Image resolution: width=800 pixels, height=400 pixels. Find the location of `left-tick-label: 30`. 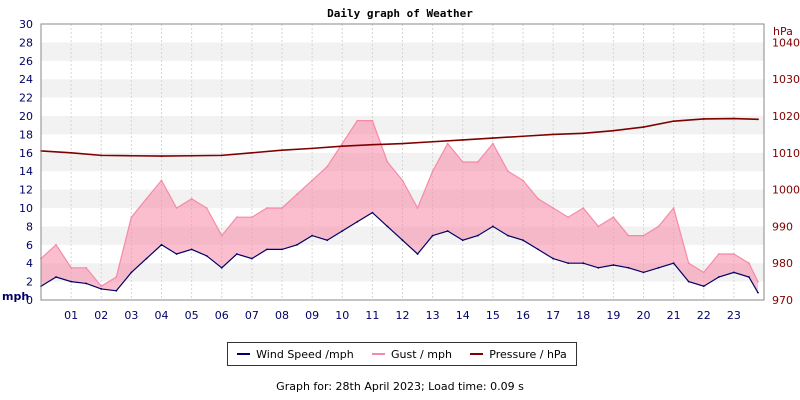

left-tick-label: 30 is located at coordinates (26, 24).